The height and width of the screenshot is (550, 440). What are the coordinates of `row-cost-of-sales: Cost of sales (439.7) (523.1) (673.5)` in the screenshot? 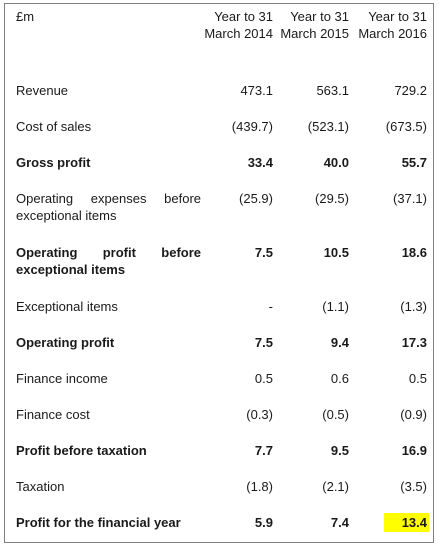 It's located at (219, 134).